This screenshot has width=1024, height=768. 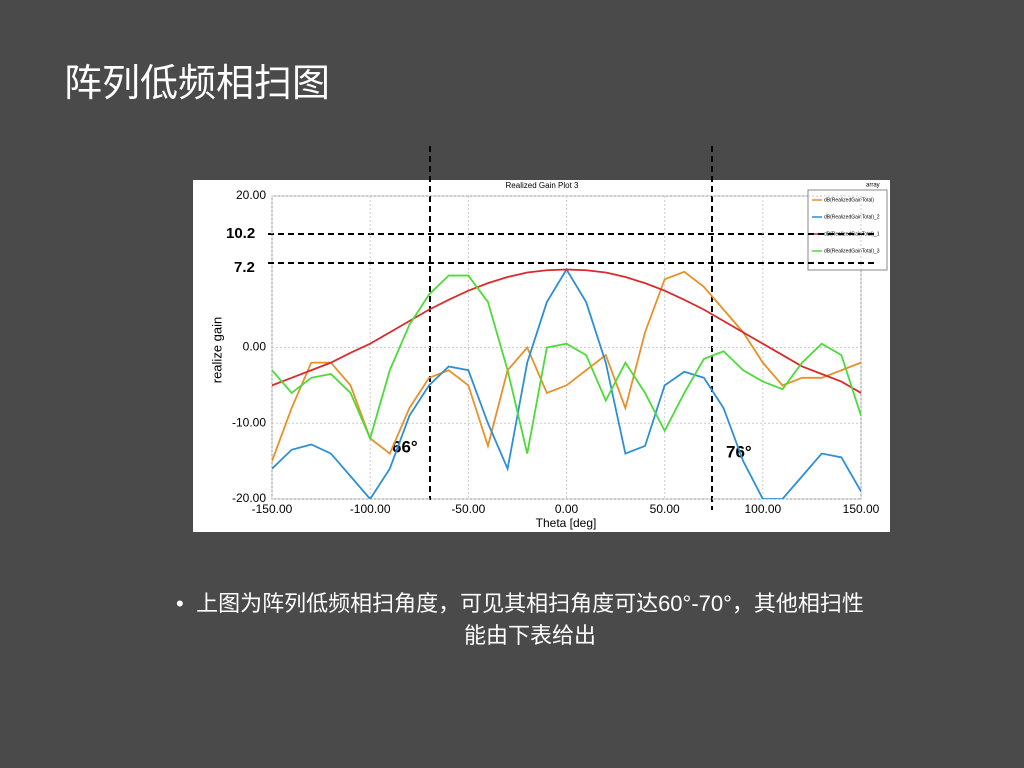 I want to click on slide-title: 阵列低频相扫图, so click(x=197, y=84).